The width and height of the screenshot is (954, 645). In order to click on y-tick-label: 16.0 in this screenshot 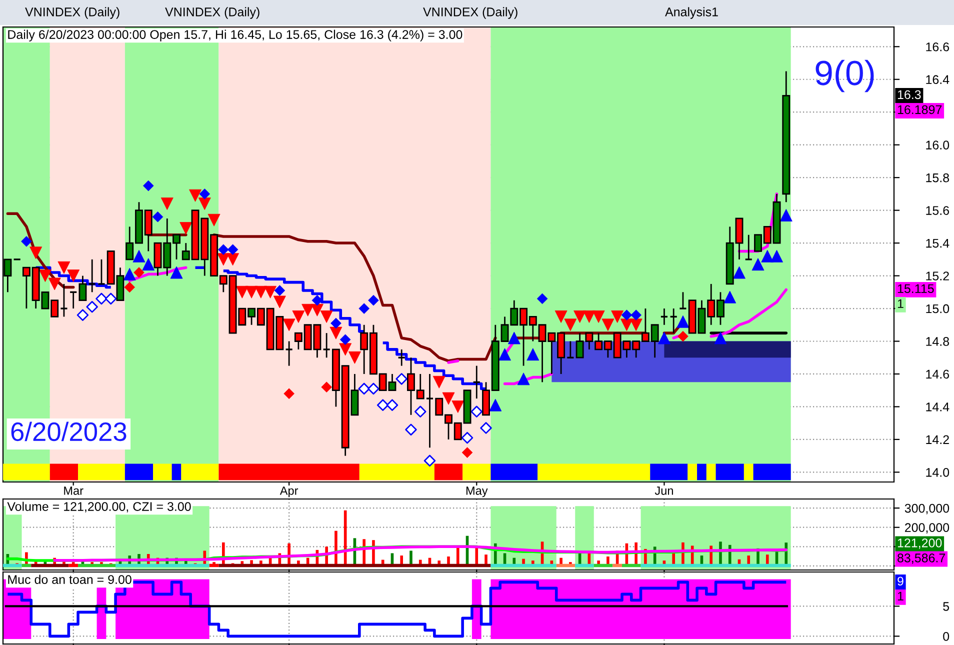, I will do `click(938, 145)`.